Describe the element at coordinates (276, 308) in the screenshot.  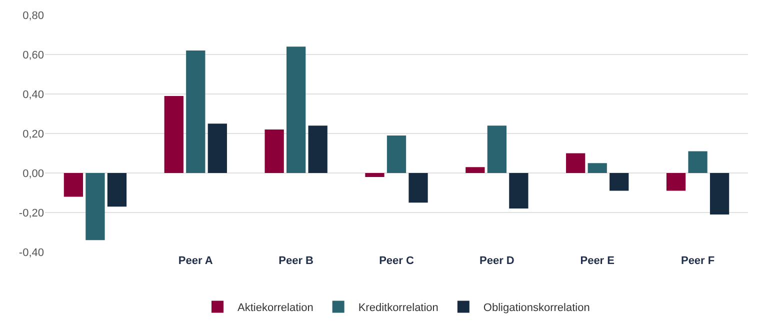
I see `legend-label: Aktiekorrelation` at that location.